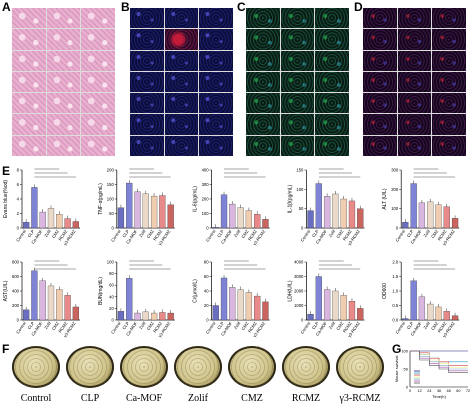  Describe the element at coordinates (36, 398) in the screenshot. I see `petri-dish-label: Control` at that location.